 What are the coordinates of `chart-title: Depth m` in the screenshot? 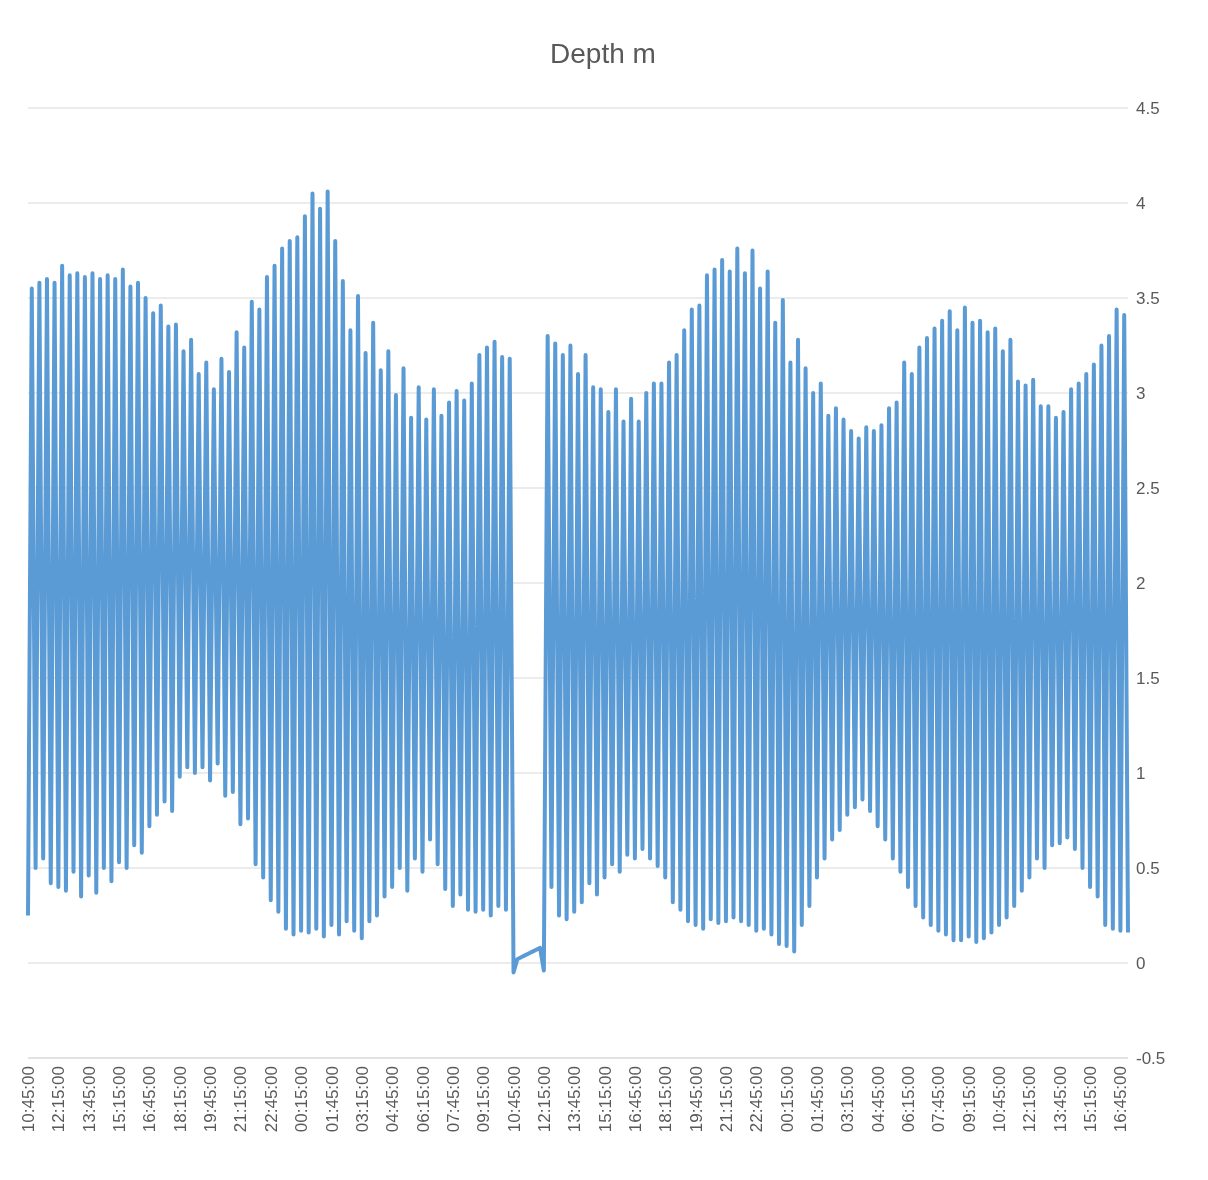 It's located at (603, 54).